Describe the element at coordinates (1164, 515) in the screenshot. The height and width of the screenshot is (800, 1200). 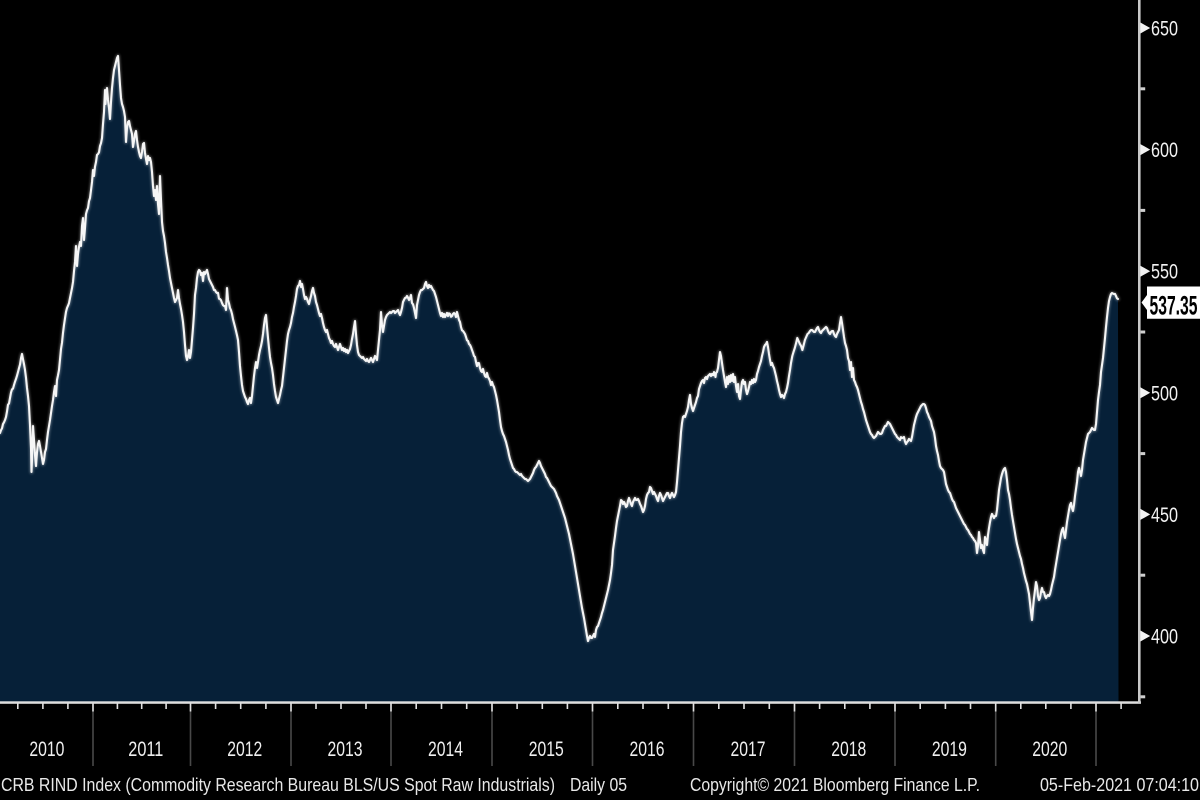
I see `svg-text: 450` at that location.